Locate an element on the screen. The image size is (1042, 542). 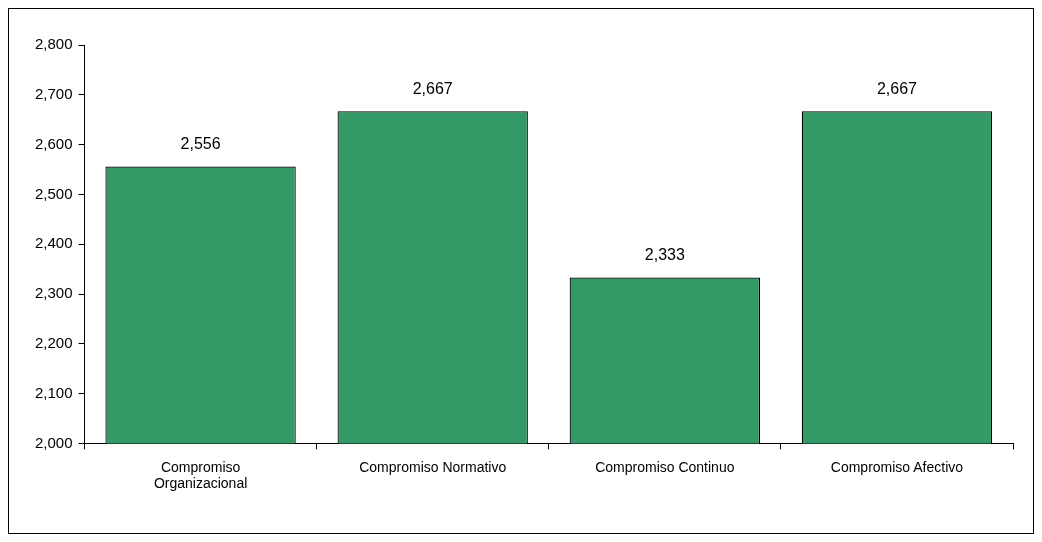
y-tick-label: 2,600 is located at coordinates (53, 143).